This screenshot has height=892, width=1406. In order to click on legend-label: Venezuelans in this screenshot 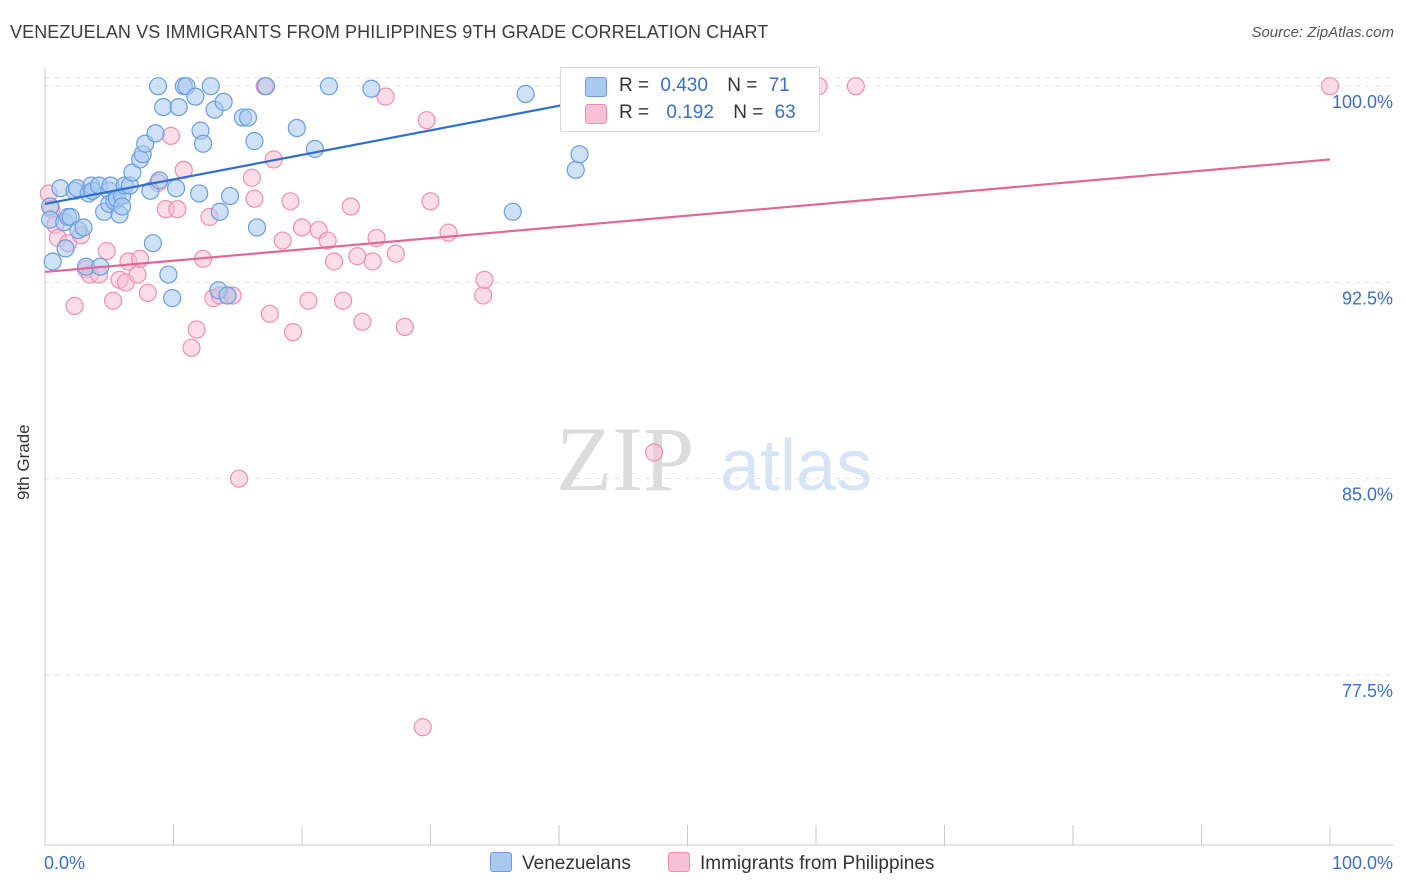, I will do `click(576, 863)`.